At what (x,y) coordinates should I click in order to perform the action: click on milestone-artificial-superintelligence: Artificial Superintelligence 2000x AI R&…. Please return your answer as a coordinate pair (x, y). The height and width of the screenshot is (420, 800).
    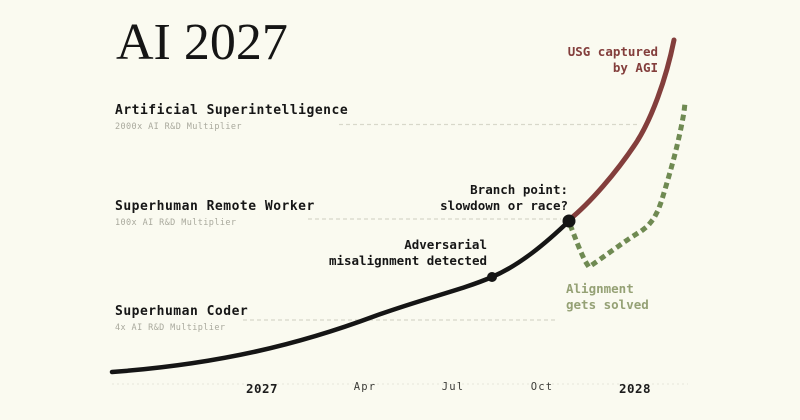
    Looking at the image, I should click on (231, 117).